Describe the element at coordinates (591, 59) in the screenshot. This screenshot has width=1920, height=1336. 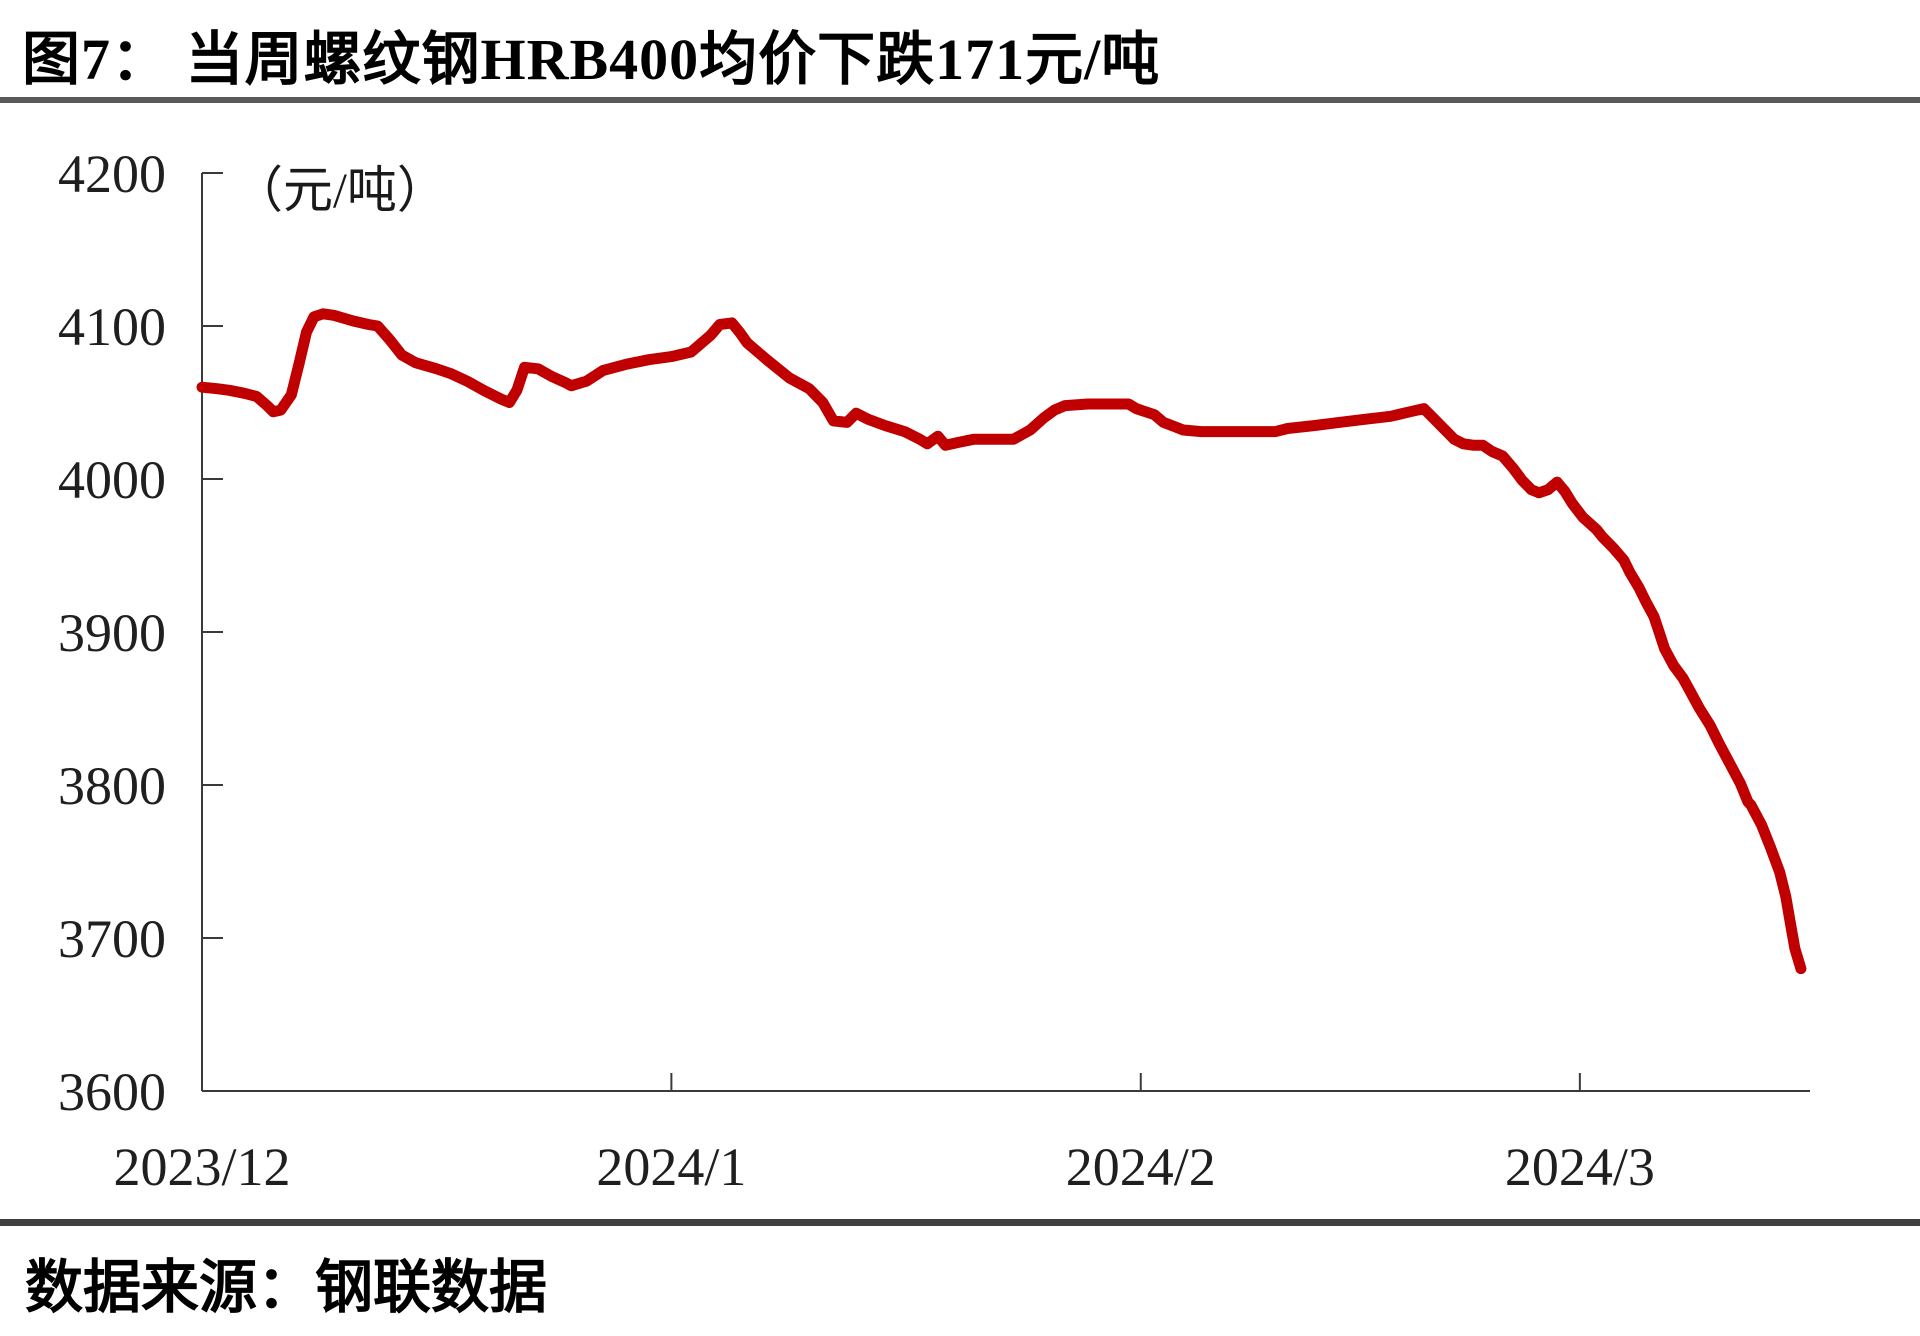
I see `figure-title: 图7： 当周螺纹钢HRB400均价下跌171元/吨` at that location.